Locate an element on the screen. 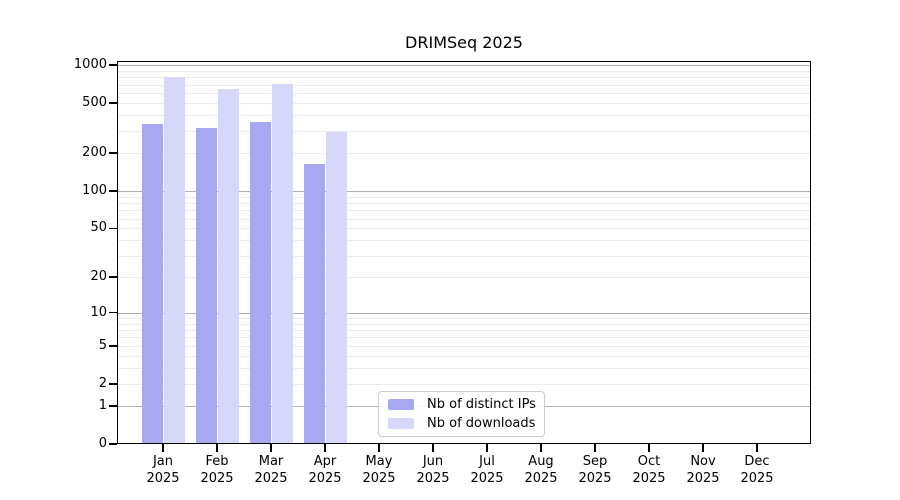 The height and width of the screenshot is (500, 900). x-tick-label: Jun 2025 is located at coordinates (433, 470).